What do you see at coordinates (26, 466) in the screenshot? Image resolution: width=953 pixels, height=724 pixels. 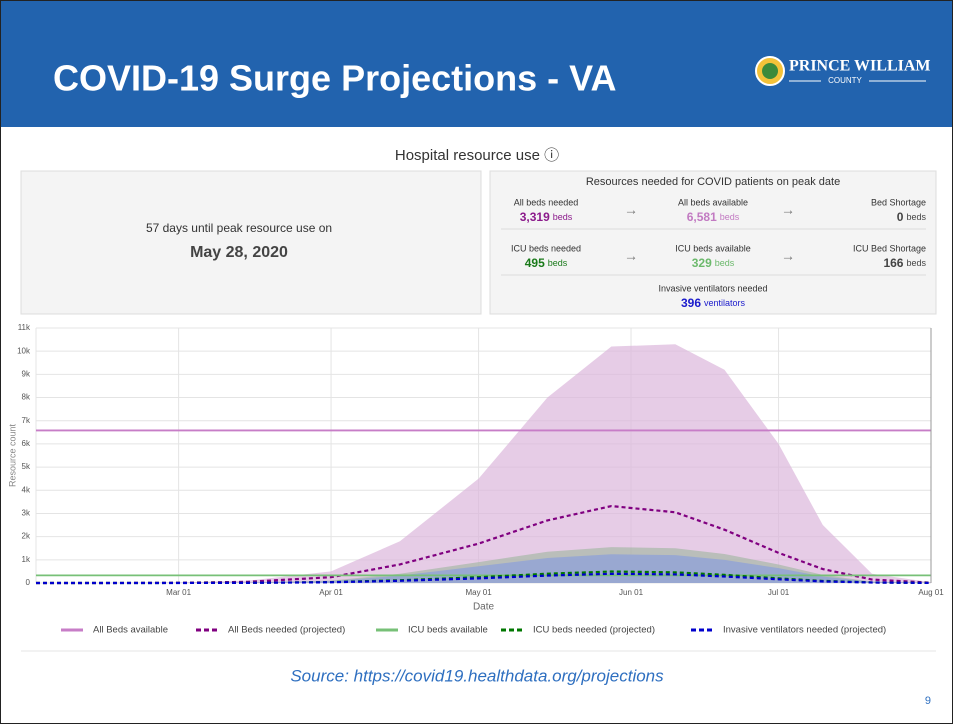 I see `y-tick-label: 5k` at bounding box center [26, 466].